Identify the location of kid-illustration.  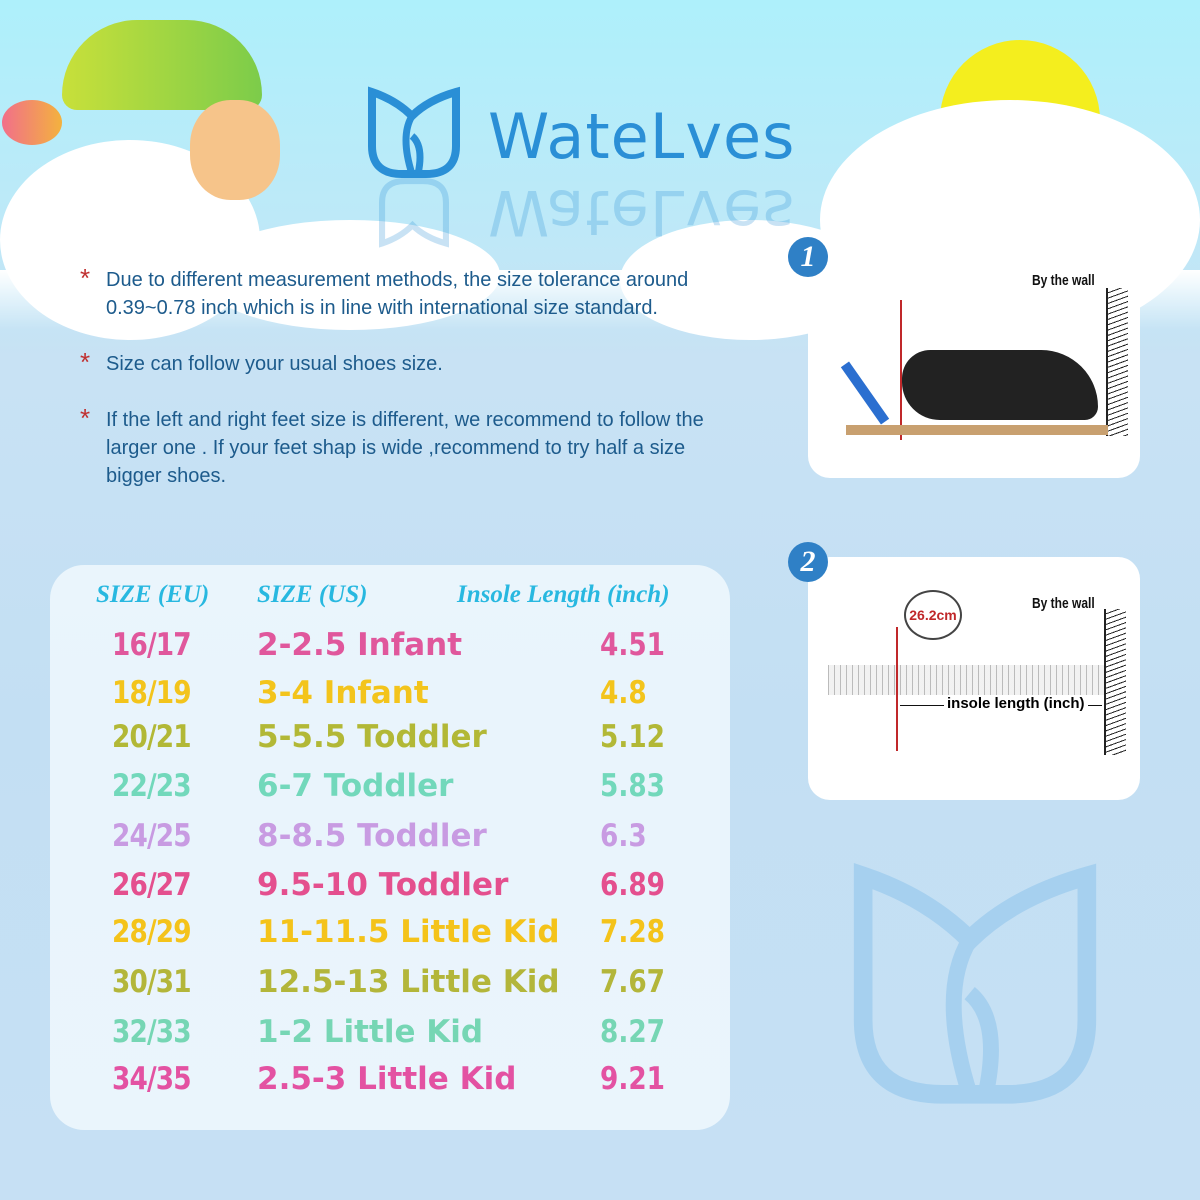
(235, 150).